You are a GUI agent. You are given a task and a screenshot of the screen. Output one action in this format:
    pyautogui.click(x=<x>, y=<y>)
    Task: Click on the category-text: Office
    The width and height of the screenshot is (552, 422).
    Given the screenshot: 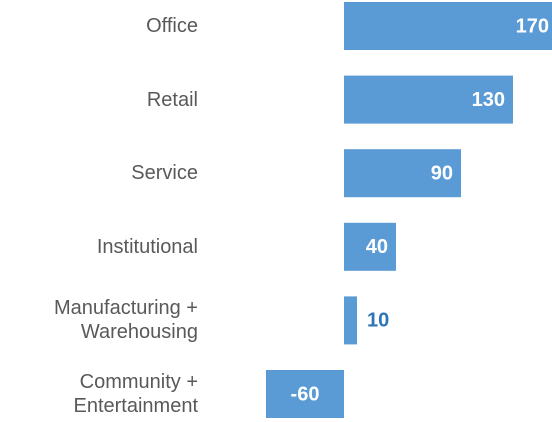 What is the action you would take?
    pyautogui.click(x=172, y=26)
    